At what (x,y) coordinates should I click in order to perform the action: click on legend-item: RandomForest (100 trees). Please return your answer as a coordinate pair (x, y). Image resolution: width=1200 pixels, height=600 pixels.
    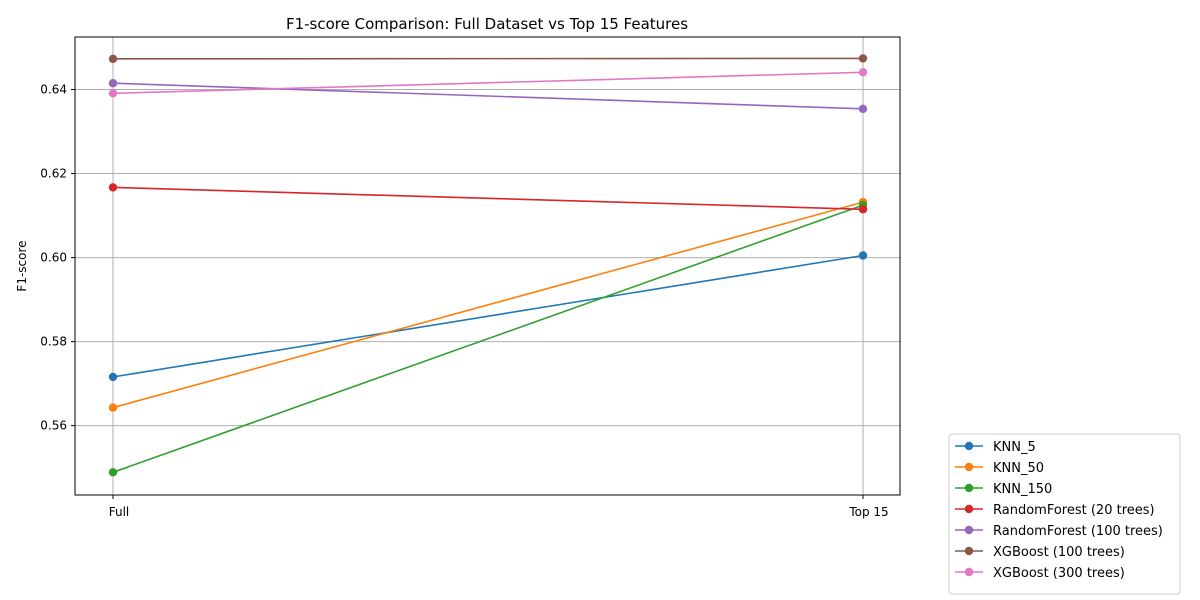
    Looking at the image, I should click on (1059, 531).